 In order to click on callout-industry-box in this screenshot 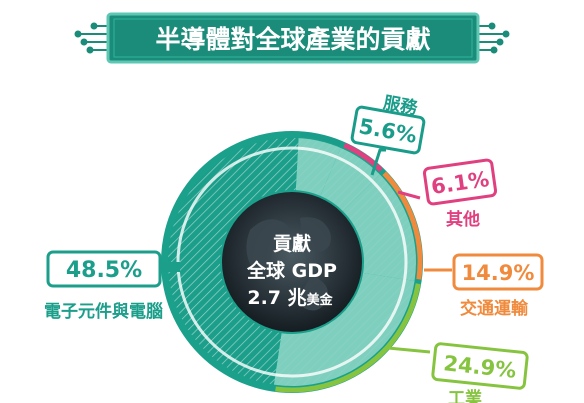, I will do `click(480, 366)`.